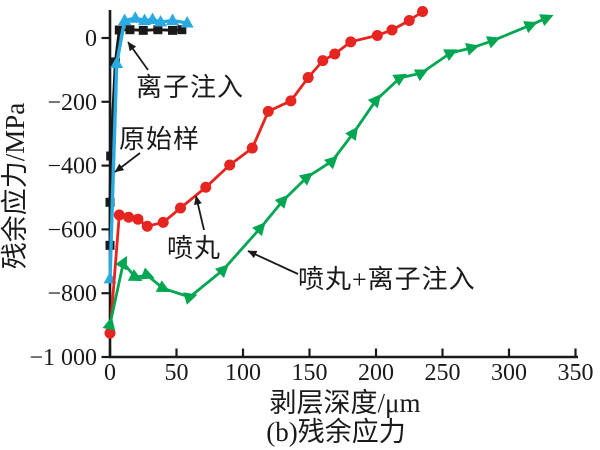  Describe the element at coordinates (199, 213) in the screenshot. I see `annotation-arrow-shot-peen-label` at that location.